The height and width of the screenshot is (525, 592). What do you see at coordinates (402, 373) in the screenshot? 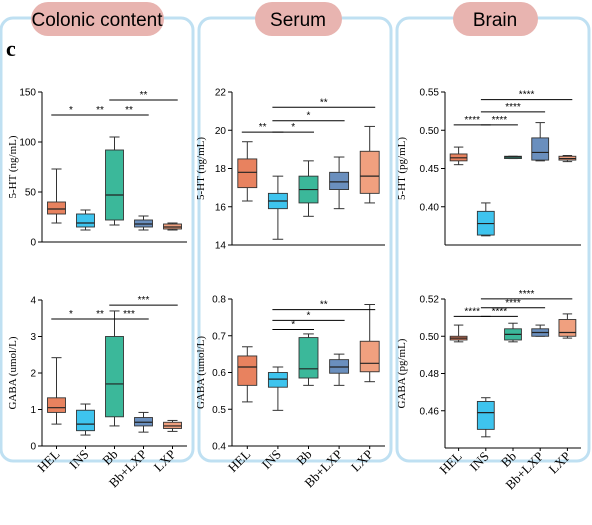
I see `y-axis-label: GABA (pg/mL)` at bounding box center [402, 373].